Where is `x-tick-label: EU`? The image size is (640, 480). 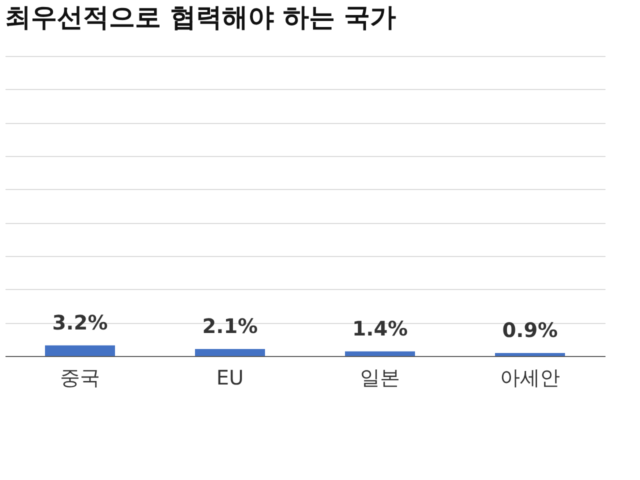
x-tick-label: EU is located at coordinates (230, 378).